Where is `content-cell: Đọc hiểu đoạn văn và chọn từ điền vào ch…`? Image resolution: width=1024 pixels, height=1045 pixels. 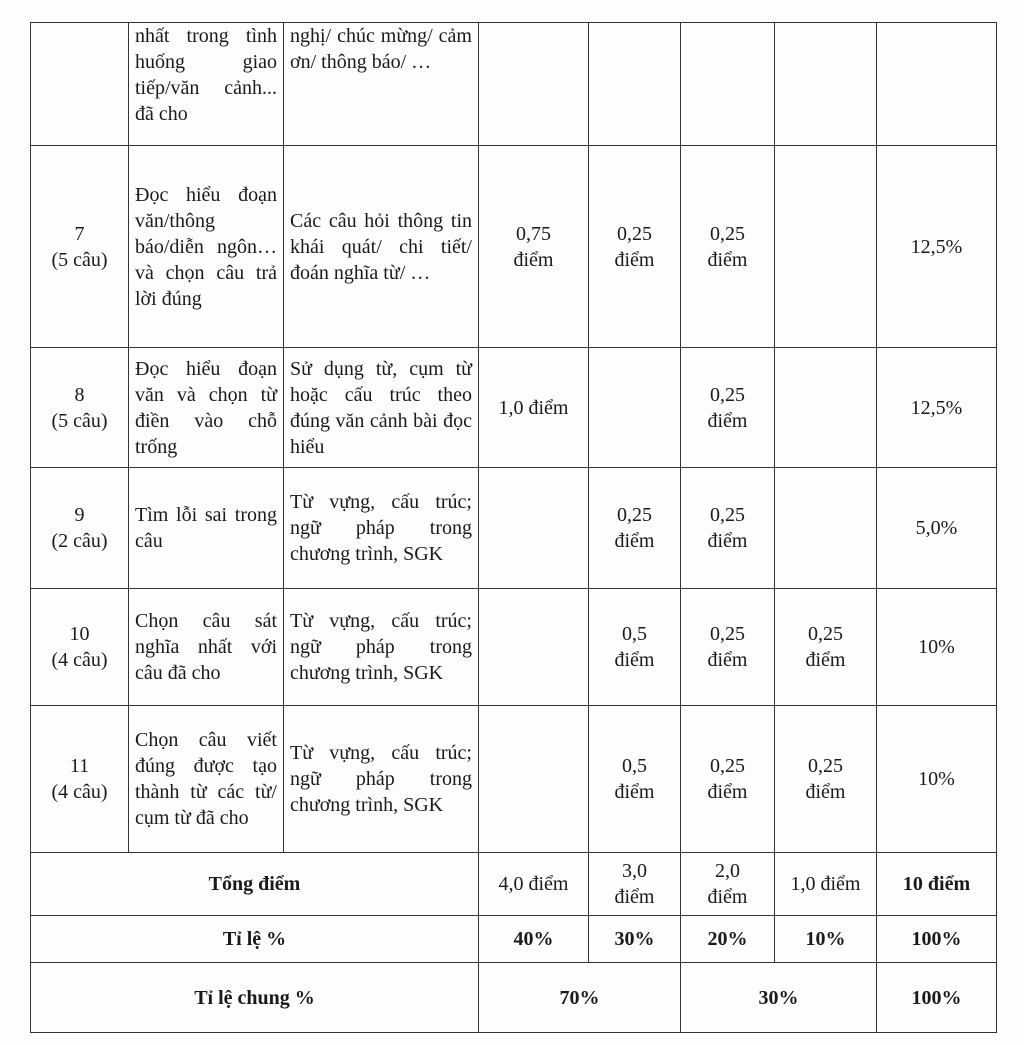
content-cell: Đọc hiểu đoạn văn và chọn từ điền vào ch… is located at coordinates (206, 407).